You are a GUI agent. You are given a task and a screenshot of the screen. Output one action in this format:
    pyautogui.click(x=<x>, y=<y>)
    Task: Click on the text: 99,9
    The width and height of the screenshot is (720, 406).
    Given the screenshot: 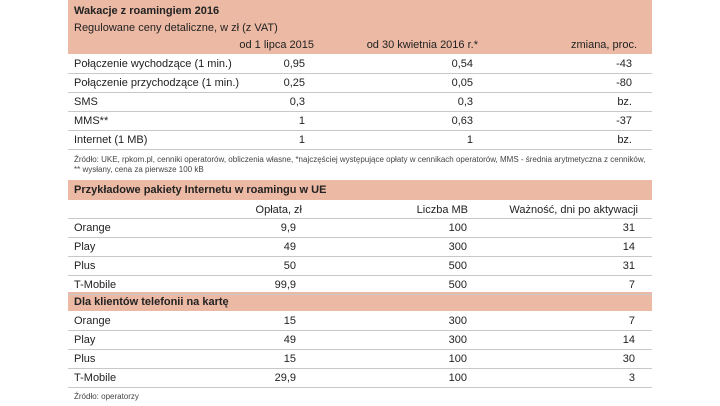 What is the action you would take?
    pyautogui.click(x=285, y=285)
    